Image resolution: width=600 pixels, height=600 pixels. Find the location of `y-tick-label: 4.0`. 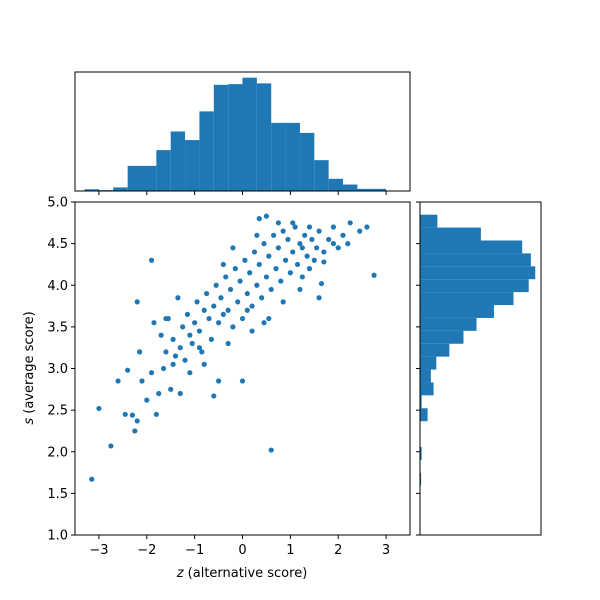

y-tick-label: 4.0 is located at coordinates (57, 286).